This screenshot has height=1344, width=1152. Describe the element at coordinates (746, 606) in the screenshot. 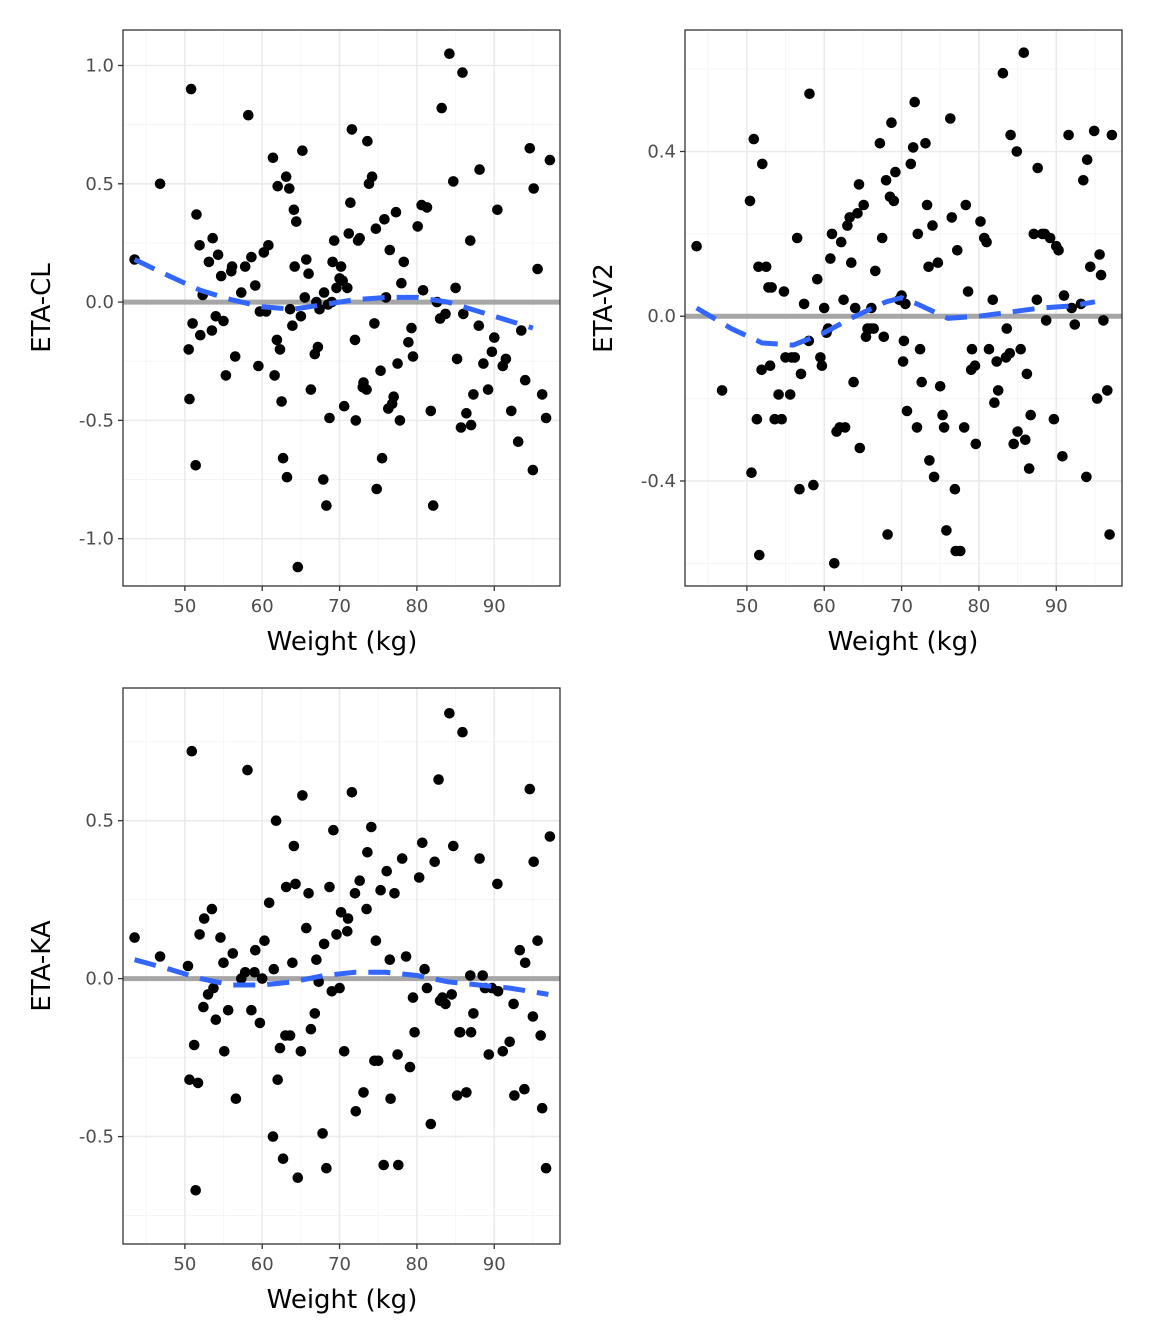

I see `x-tick-label: 50` at that location.